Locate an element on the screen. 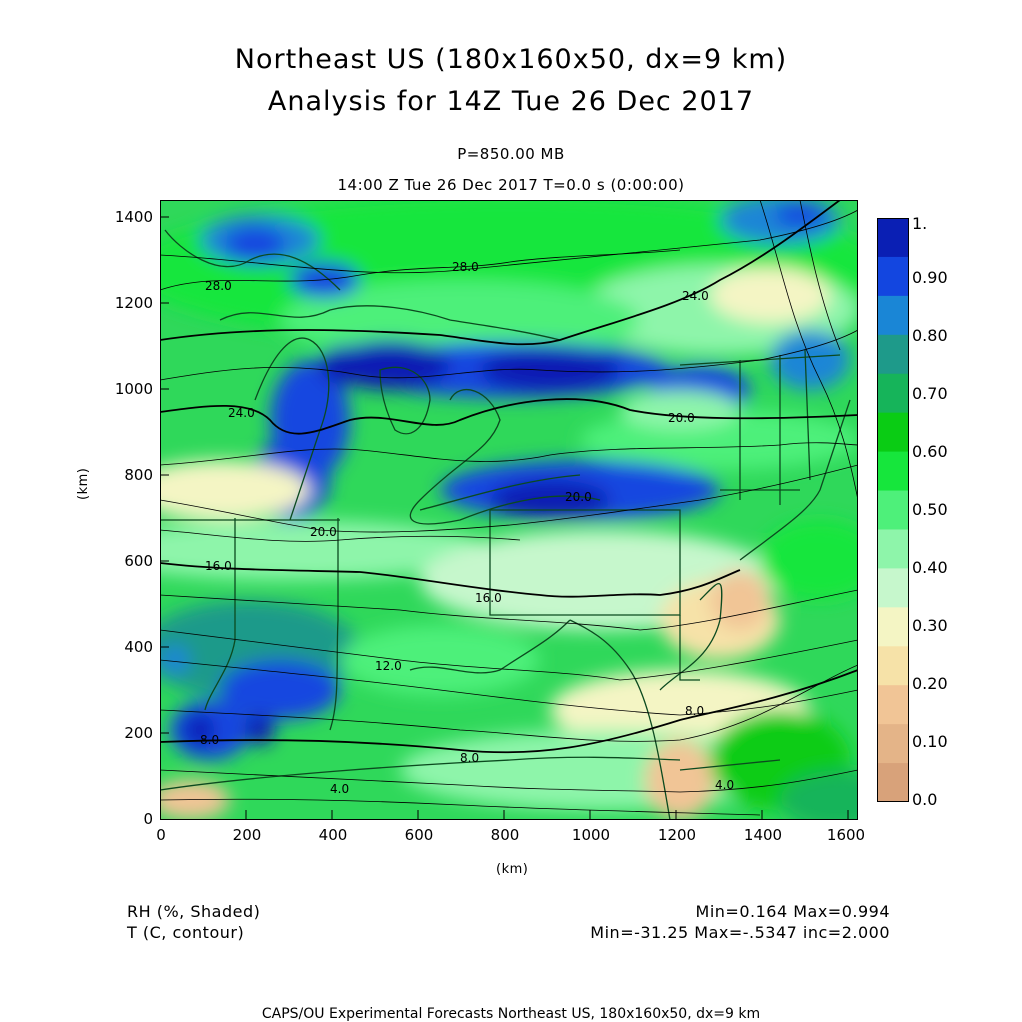 This screenshot has height=1022, width=1022. colorbar-frame is located at coordinates (893, 510).